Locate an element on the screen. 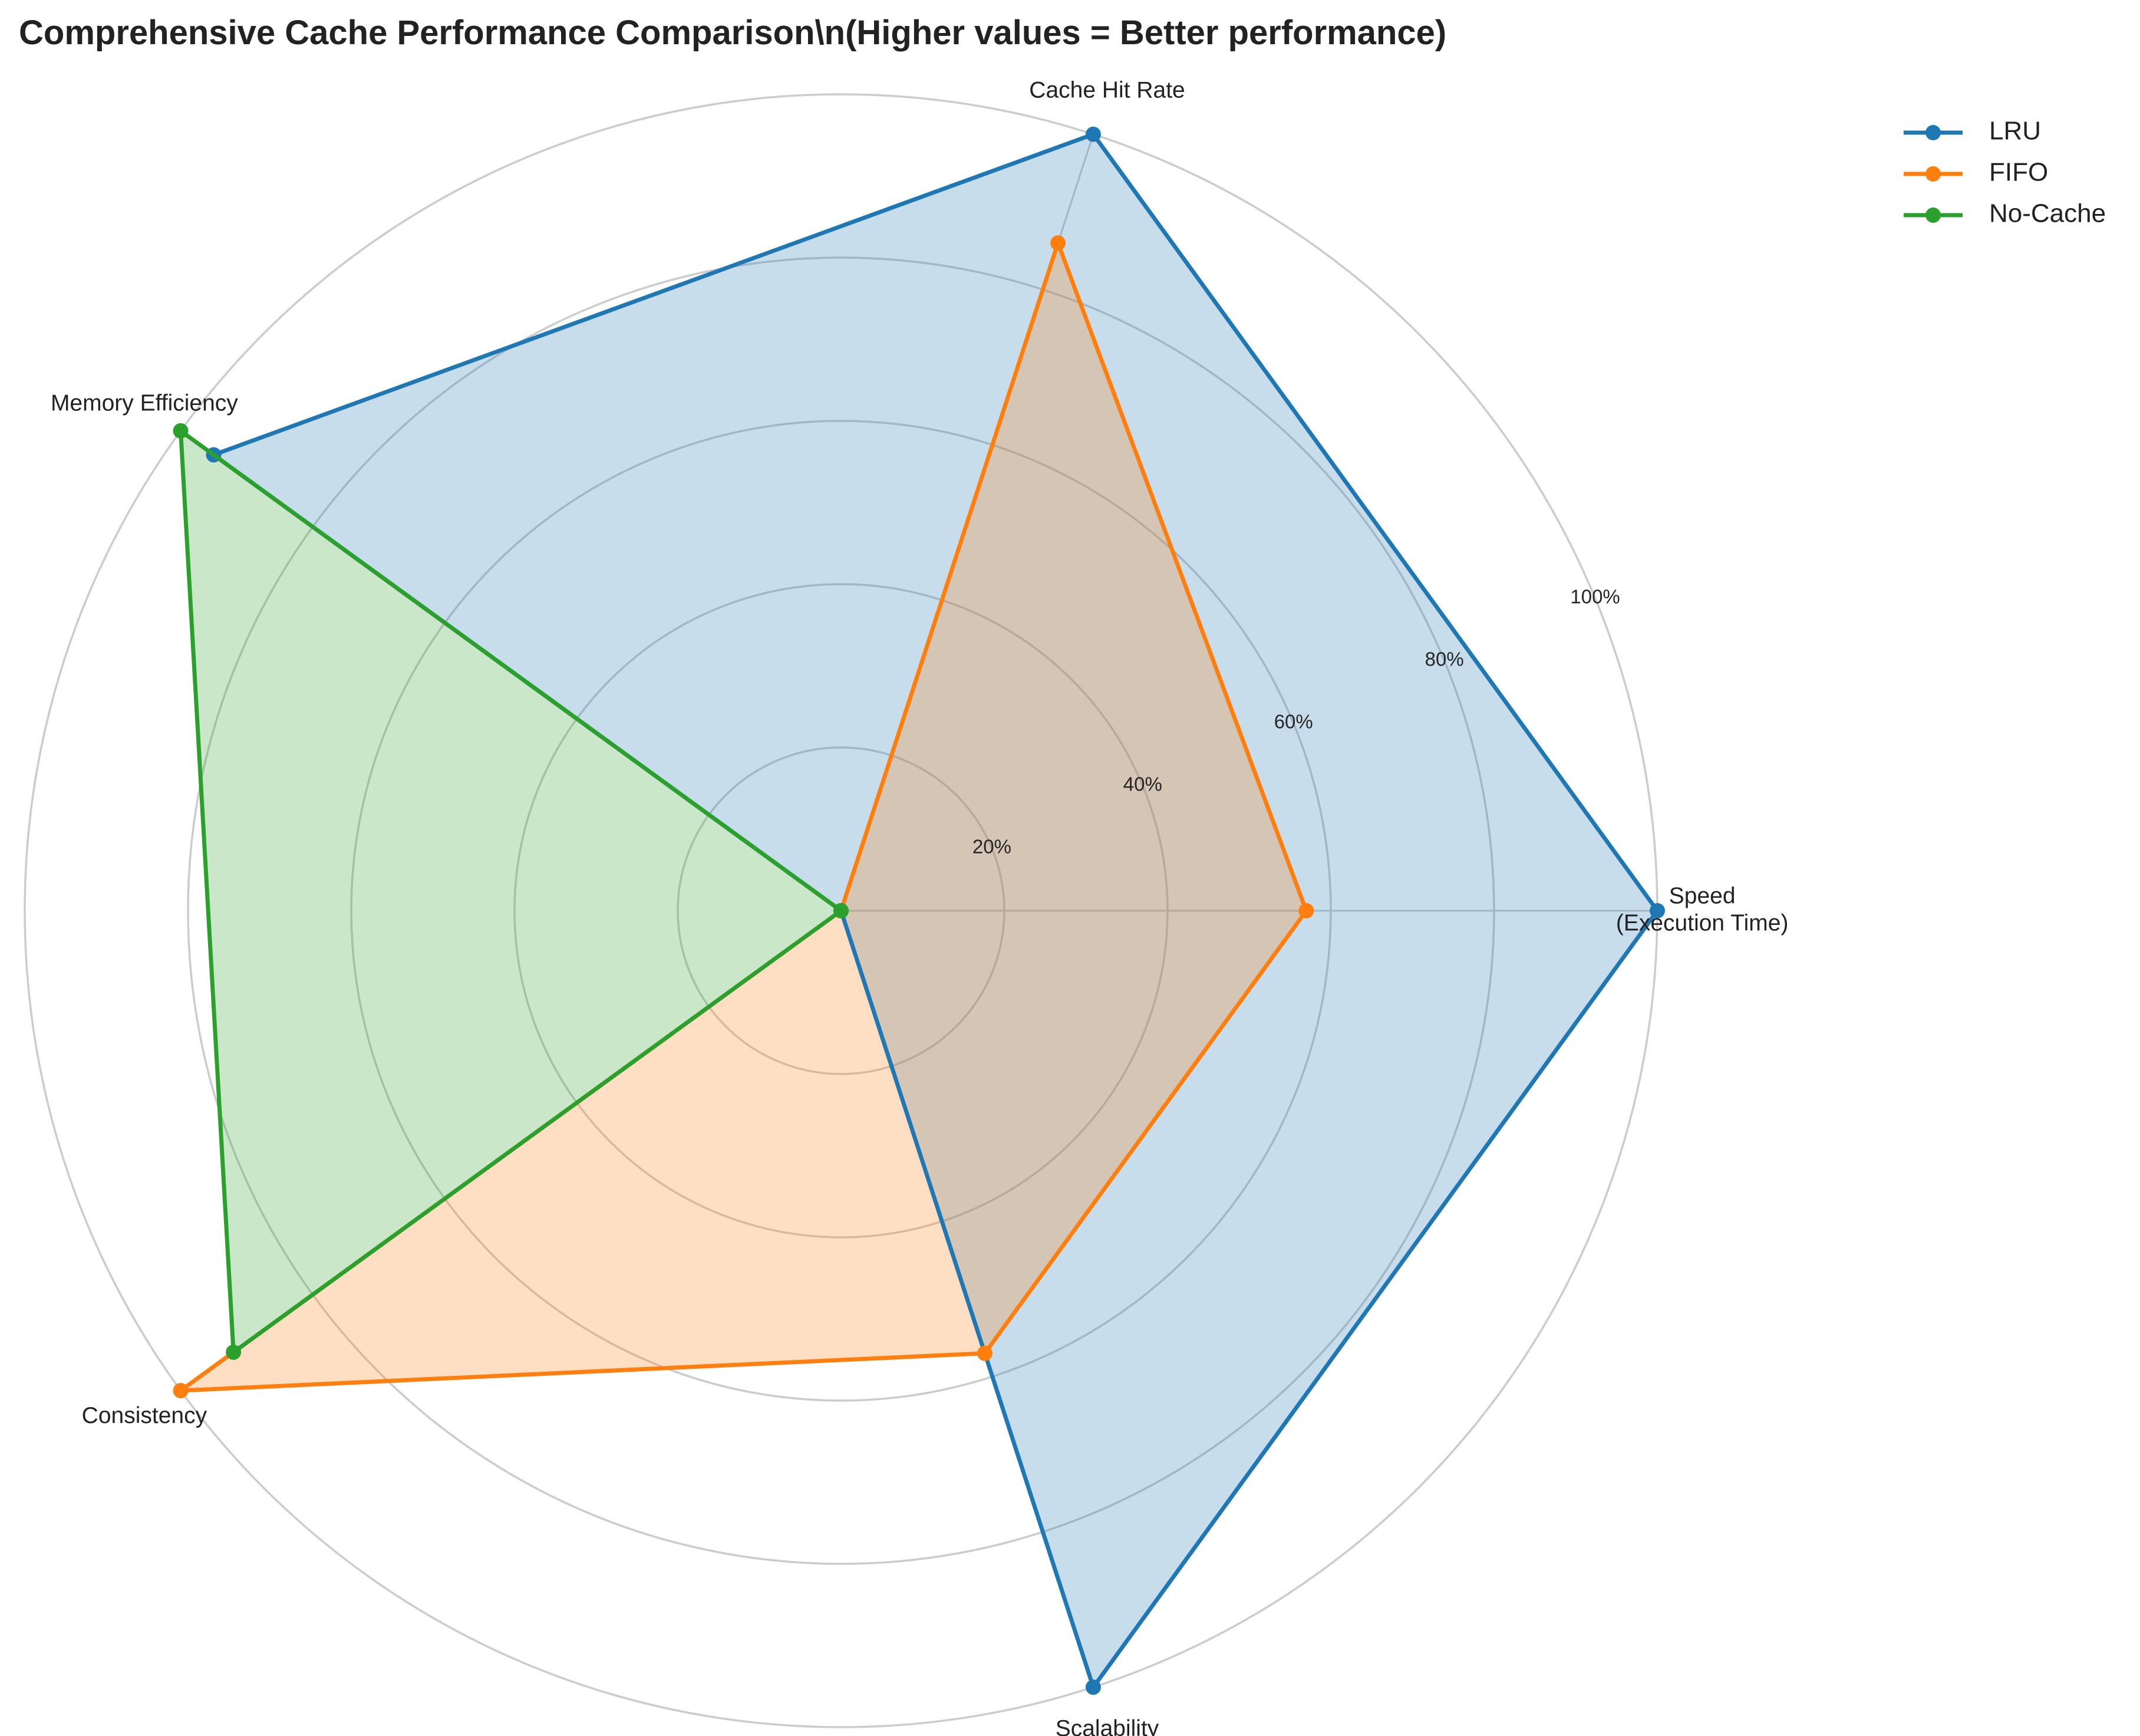 This screenshot has height=1736, width=2140. axis-label-cache-hit-rate: Cache Hit Rate is located at coordinates (1107, 90).